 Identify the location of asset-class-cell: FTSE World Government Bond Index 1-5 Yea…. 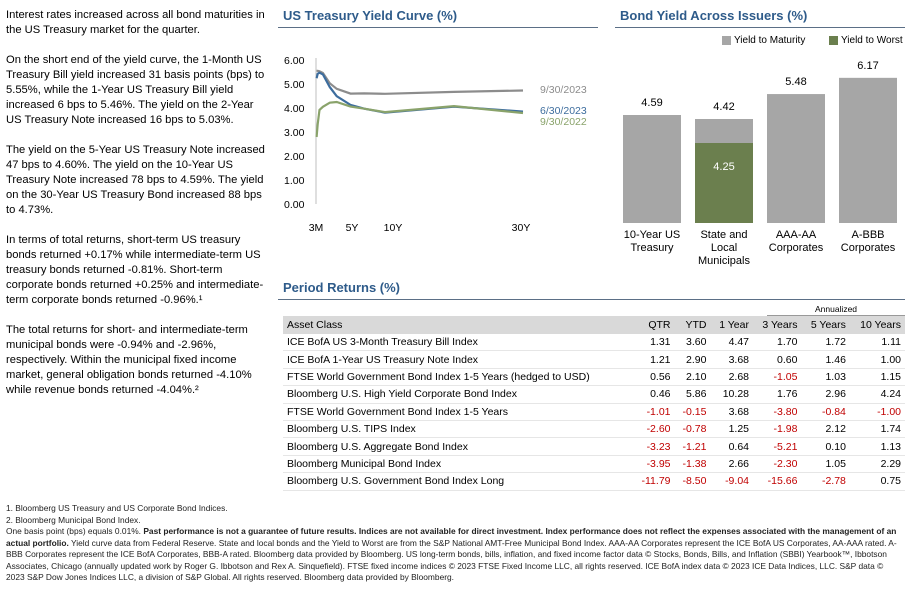
(458, 412).